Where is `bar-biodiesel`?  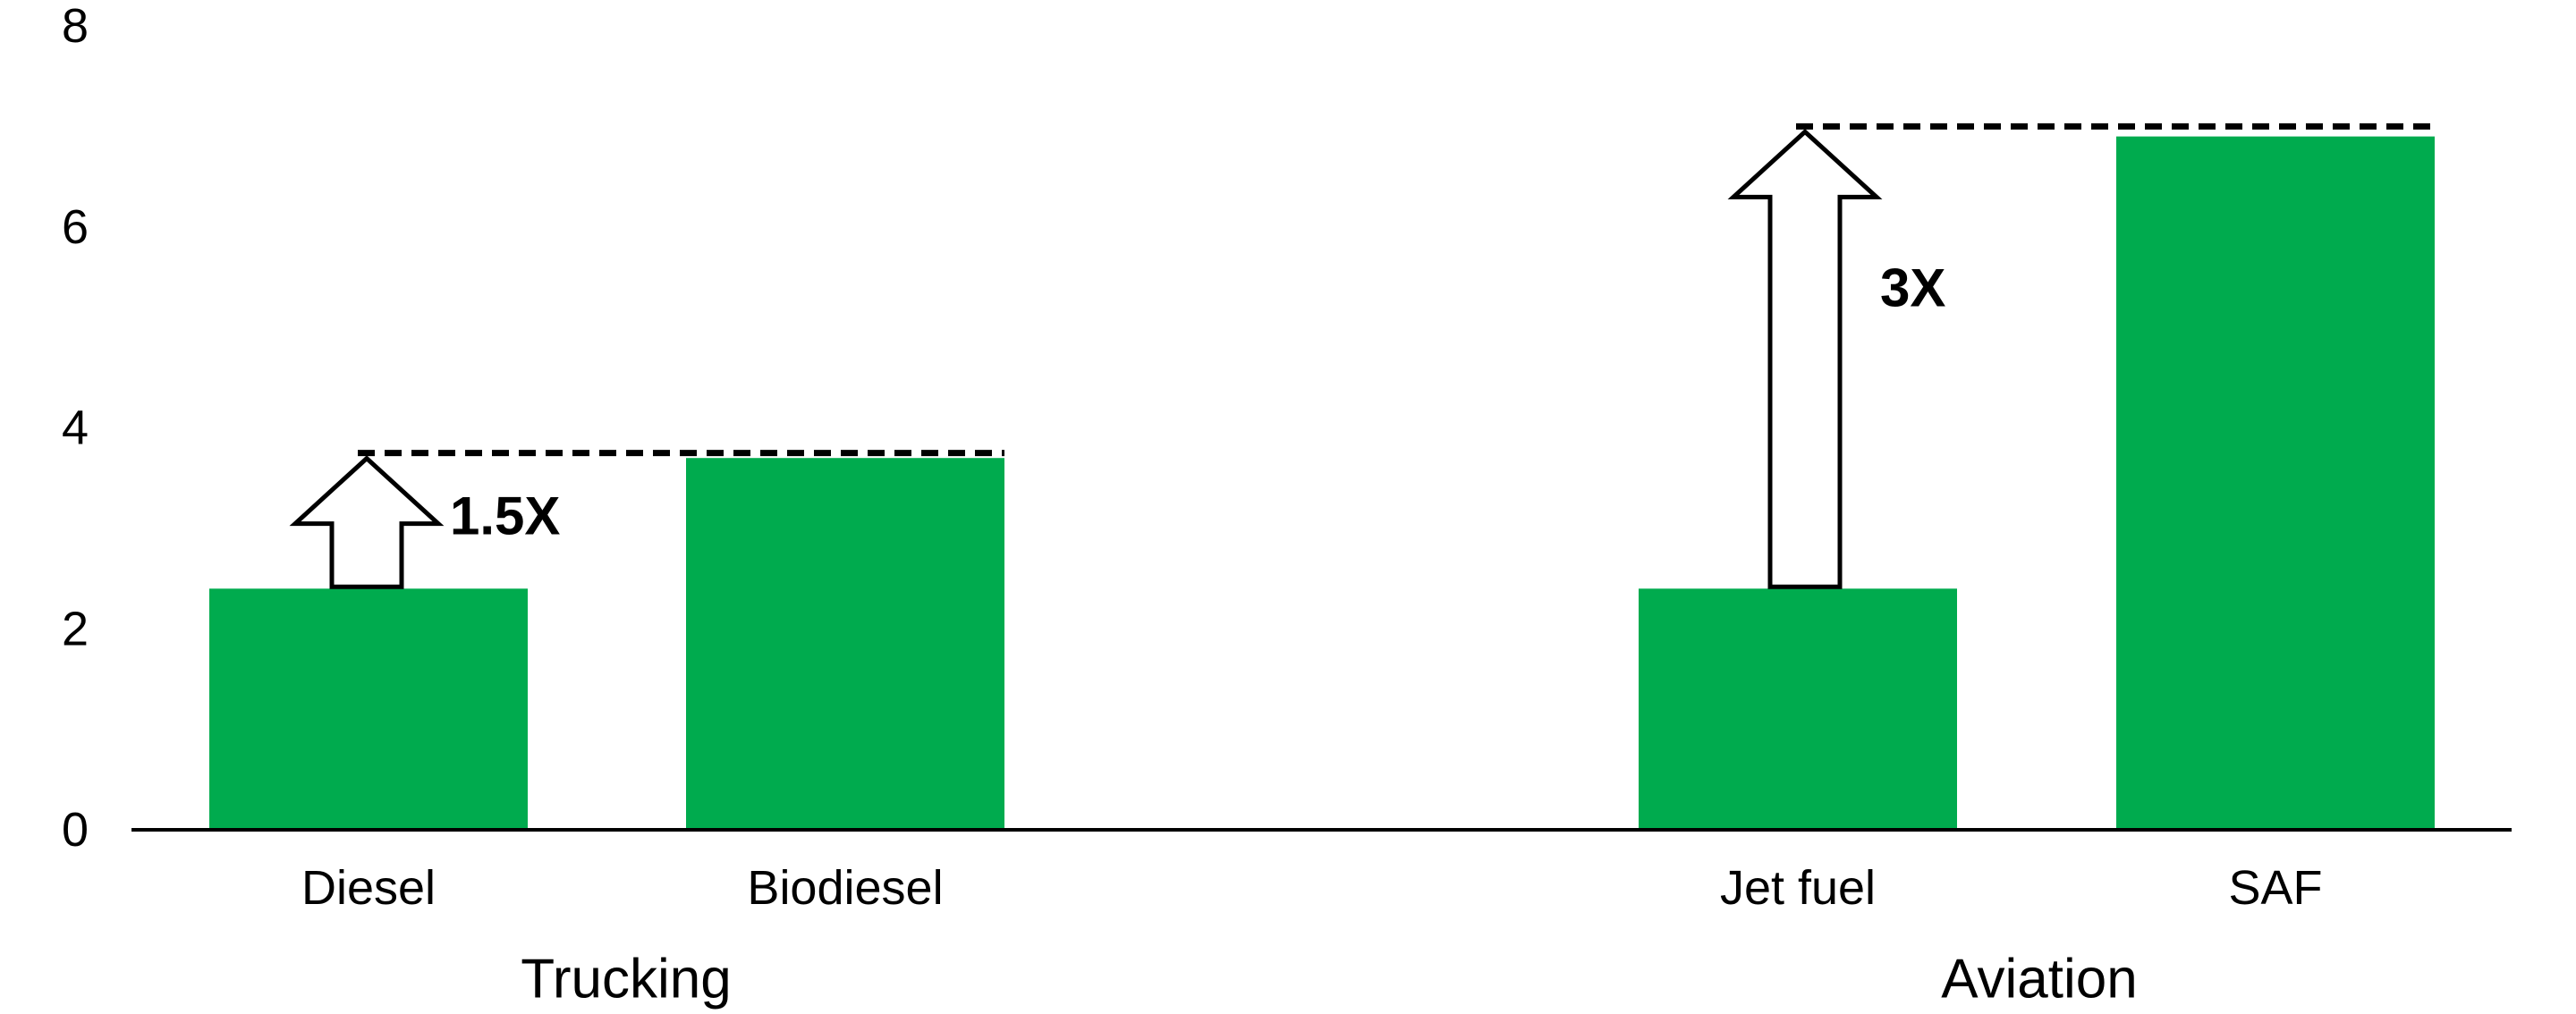 bar-biodiesel is located at coordinates (845, 644).